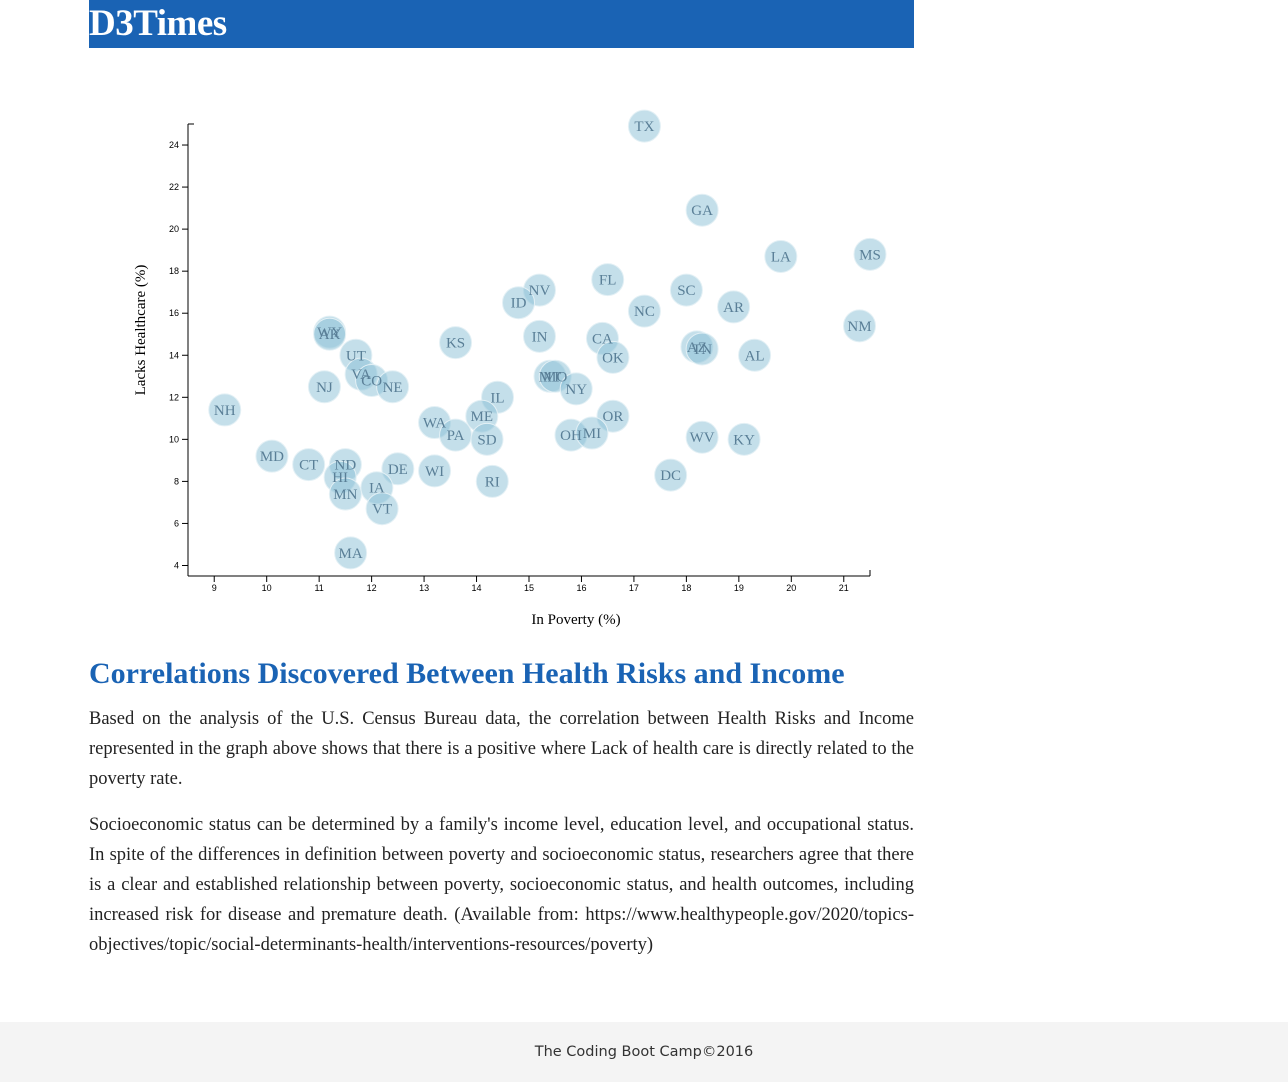 The height and width of the screenshot is (1082, 1288). I want to click on state-label-tn: TN, so click(702, 350).